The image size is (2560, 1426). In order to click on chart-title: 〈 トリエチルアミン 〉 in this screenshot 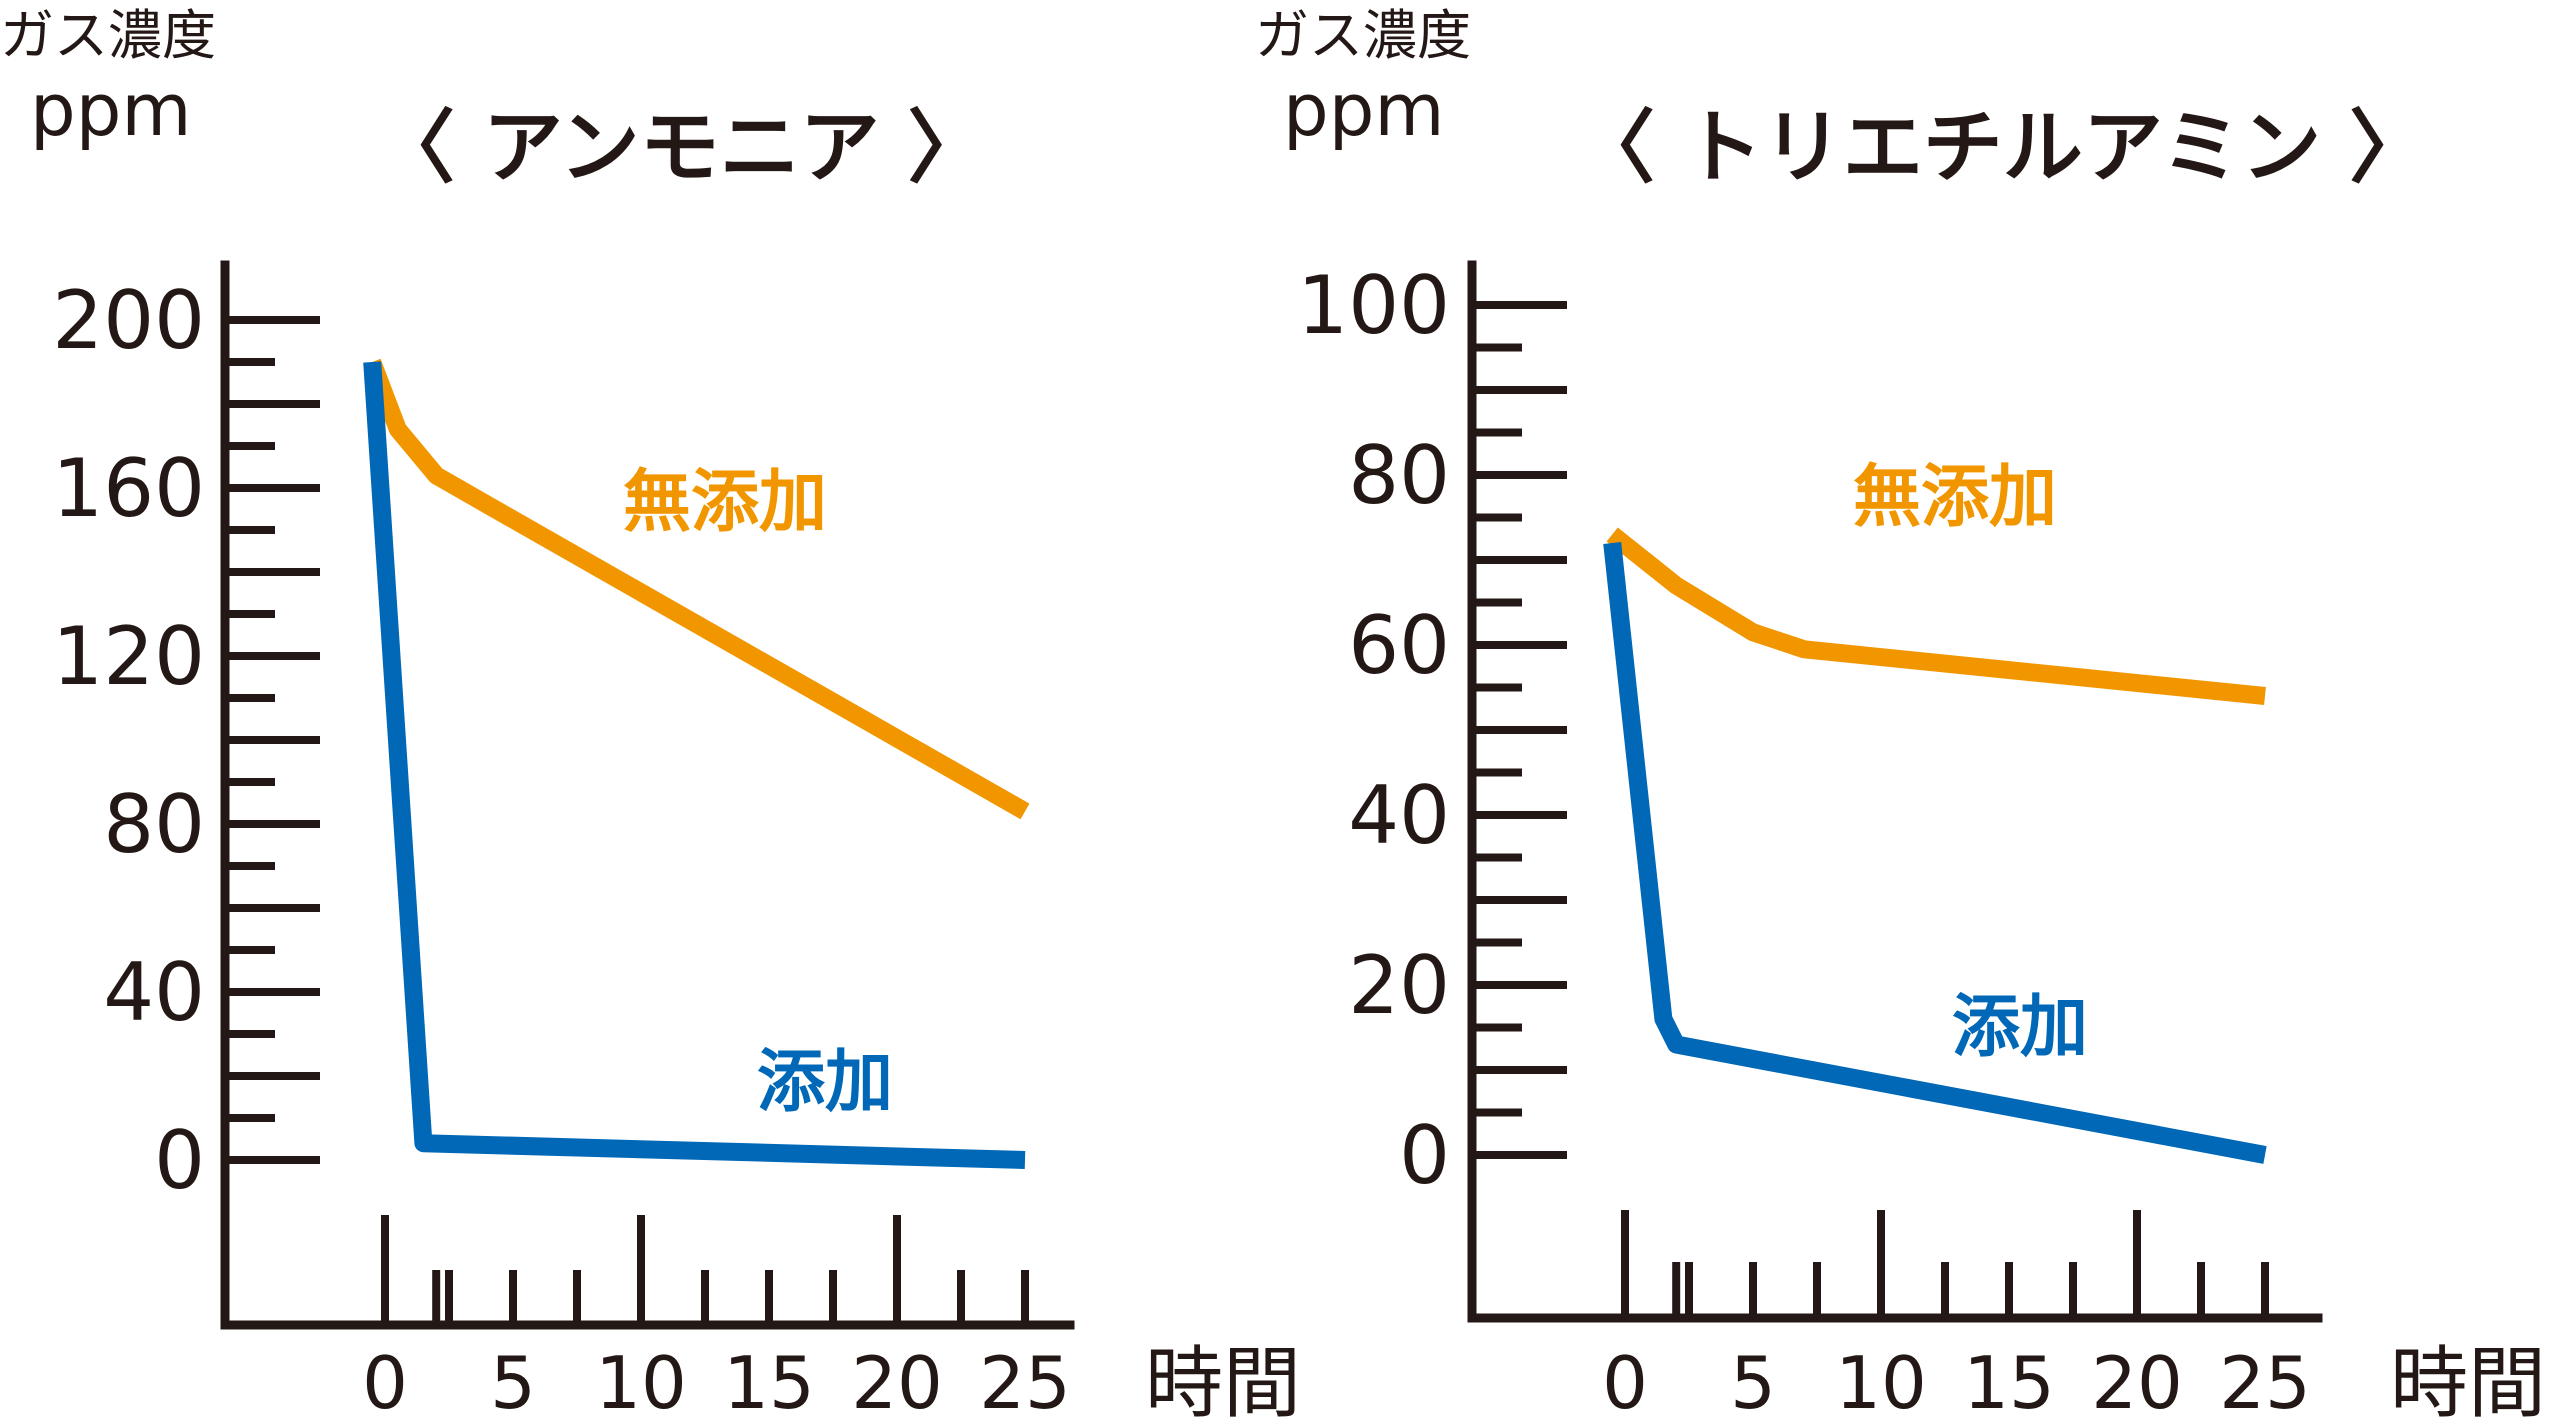, I will do `click(2002, 147)`.